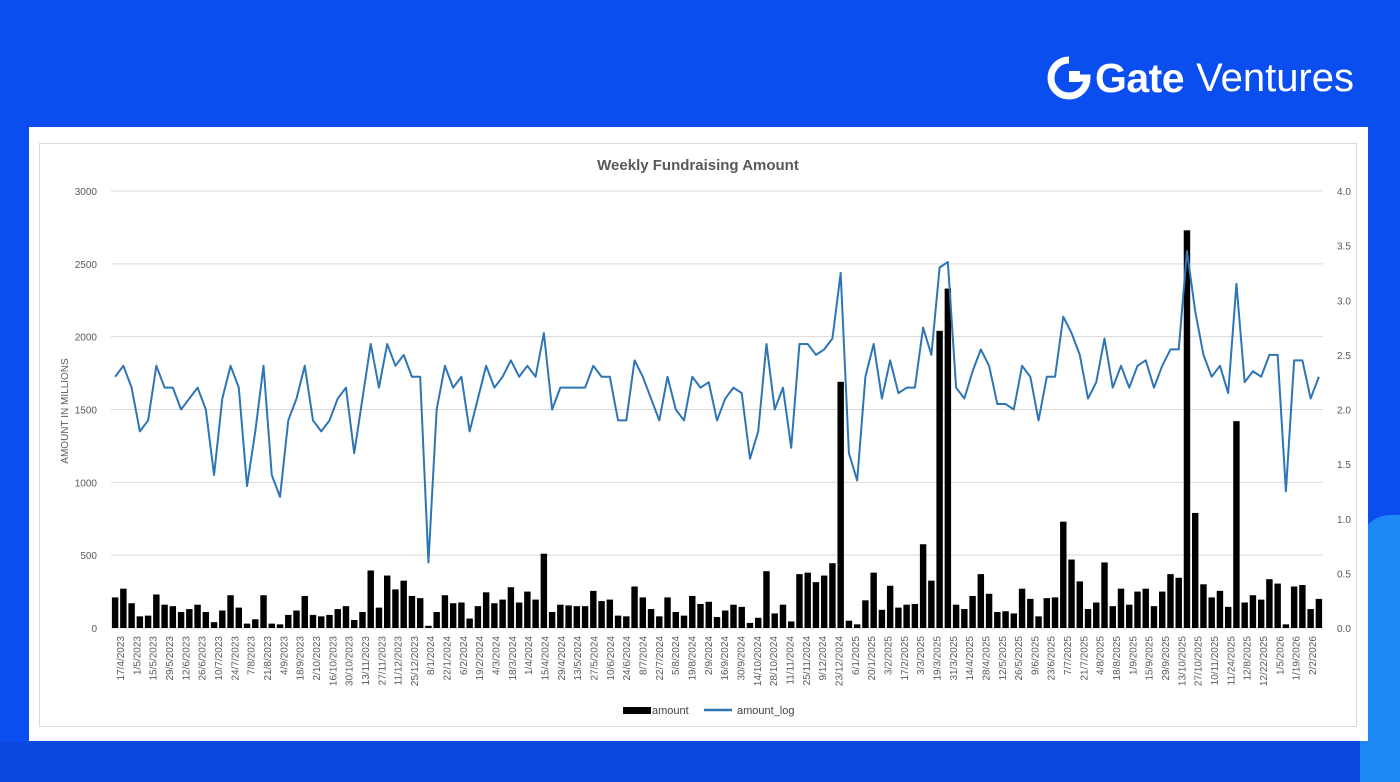 This screenshot has height=782, width=1400. I want to click on y-tick-right: 3.0, so click(1344, 301).